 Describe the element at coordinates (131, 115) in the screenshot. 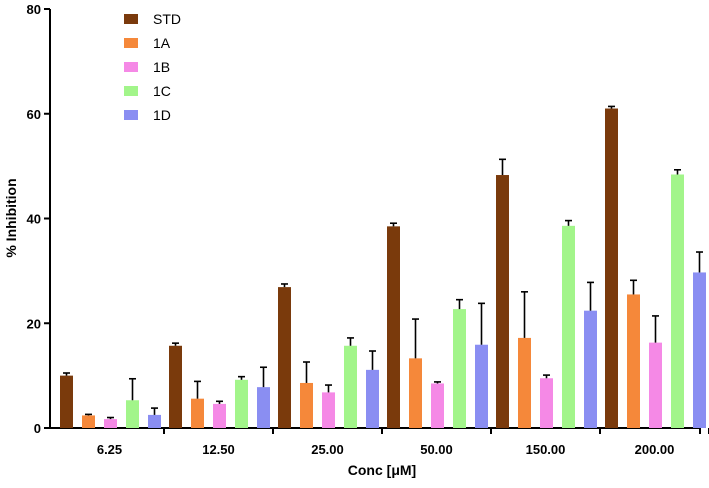

I see `legend-swatch-1D` at that location.